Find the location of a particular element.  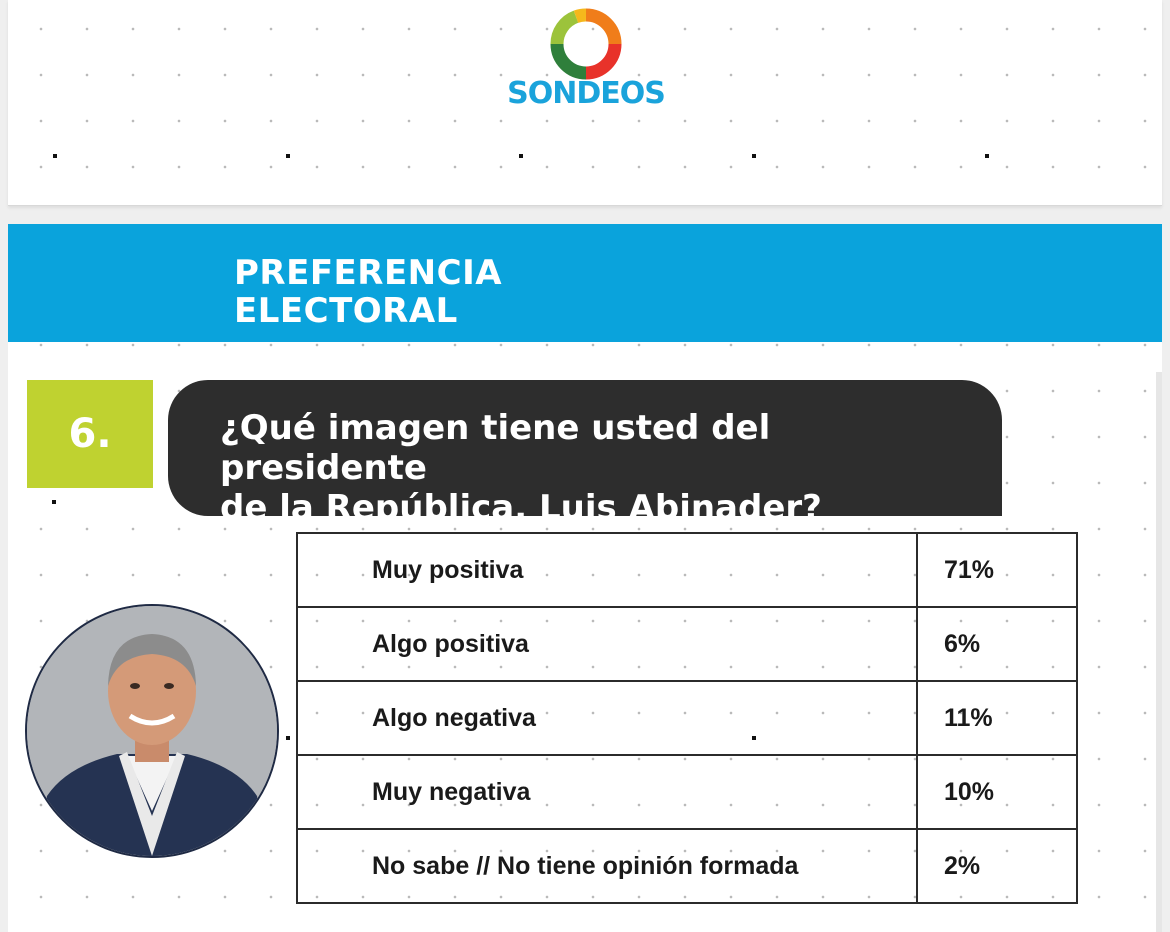

portrait-photo is located at coordinates (152, 731).